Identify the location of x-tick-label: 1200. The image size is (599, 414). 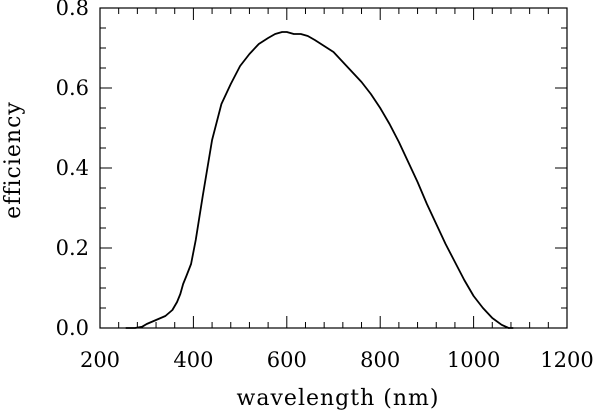
(566, 360).